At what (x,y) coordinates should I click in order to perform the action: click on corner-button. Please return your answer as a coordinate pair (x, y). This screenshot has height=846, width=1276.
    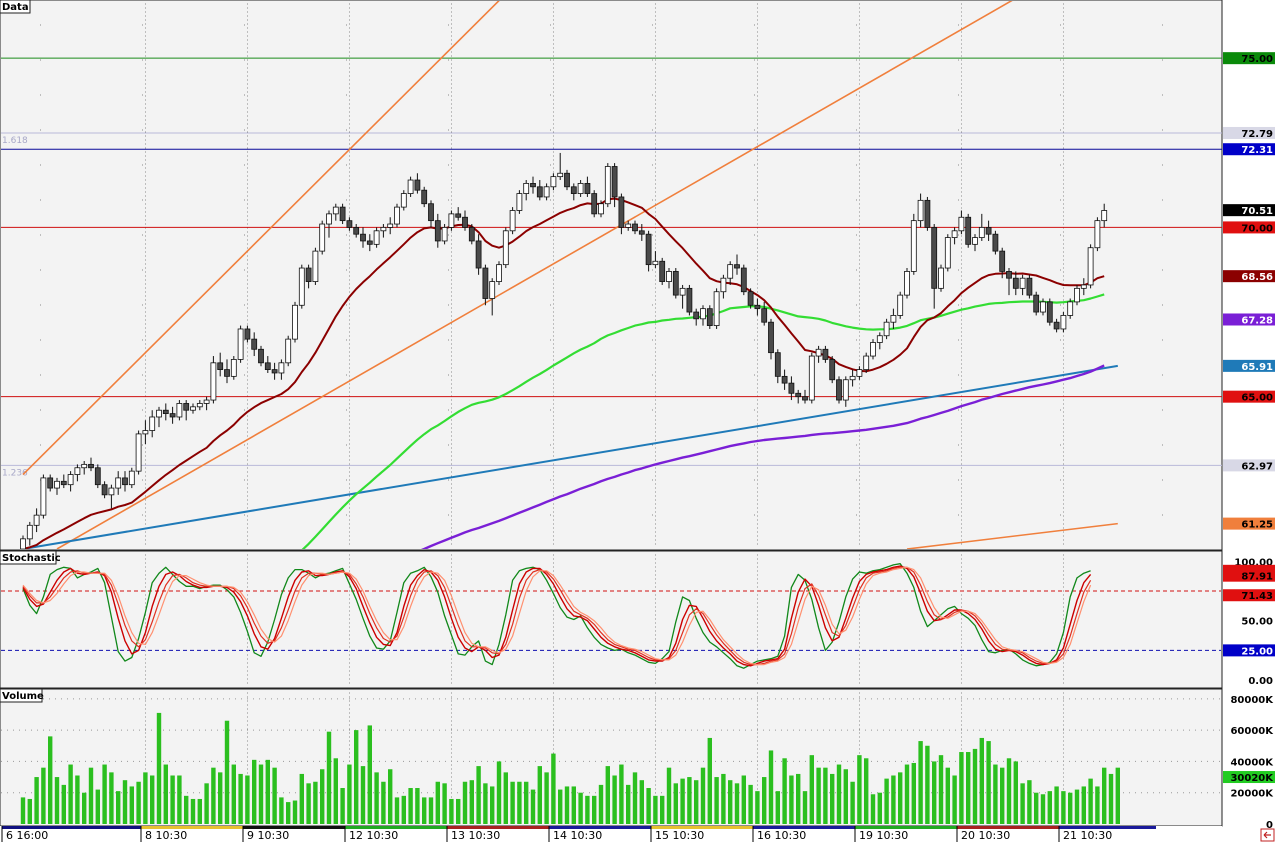
    Looking at the image, I should click on (1267, 835).